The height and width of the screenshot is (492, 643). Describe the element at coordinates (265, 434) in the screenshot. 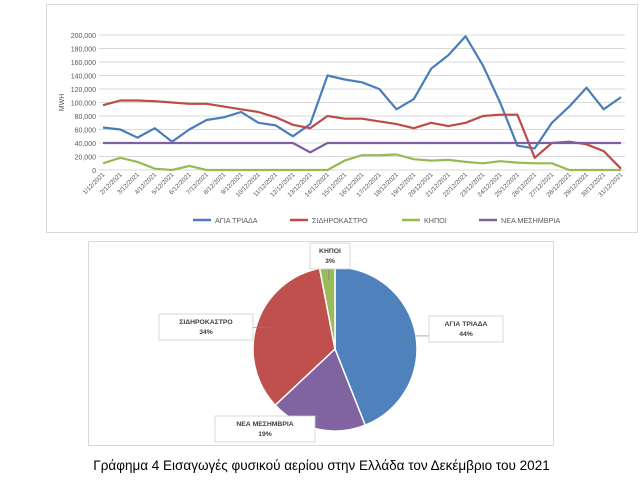

I see `slice-percent-label: 19%` at that location.